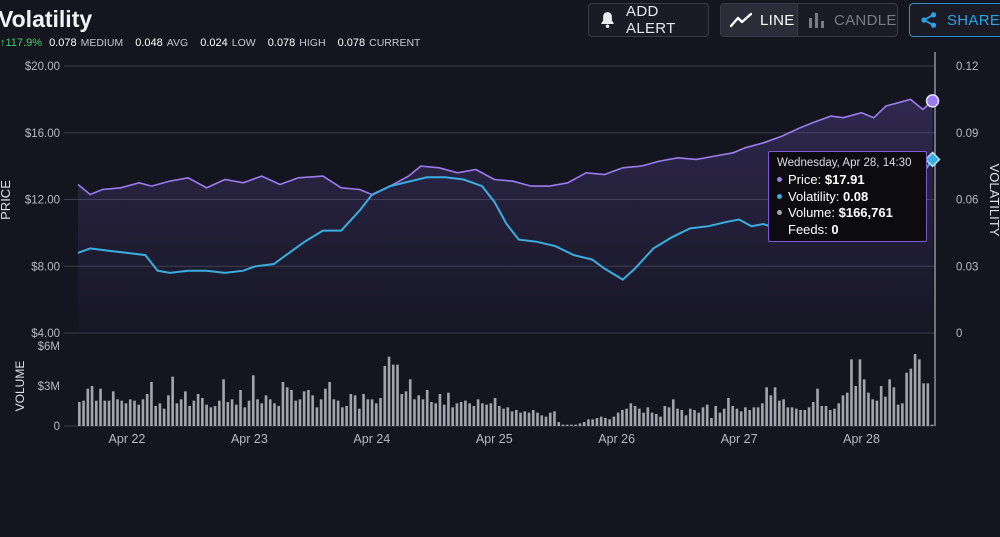  I want to click on price-dot-icon, so click(779, 180).